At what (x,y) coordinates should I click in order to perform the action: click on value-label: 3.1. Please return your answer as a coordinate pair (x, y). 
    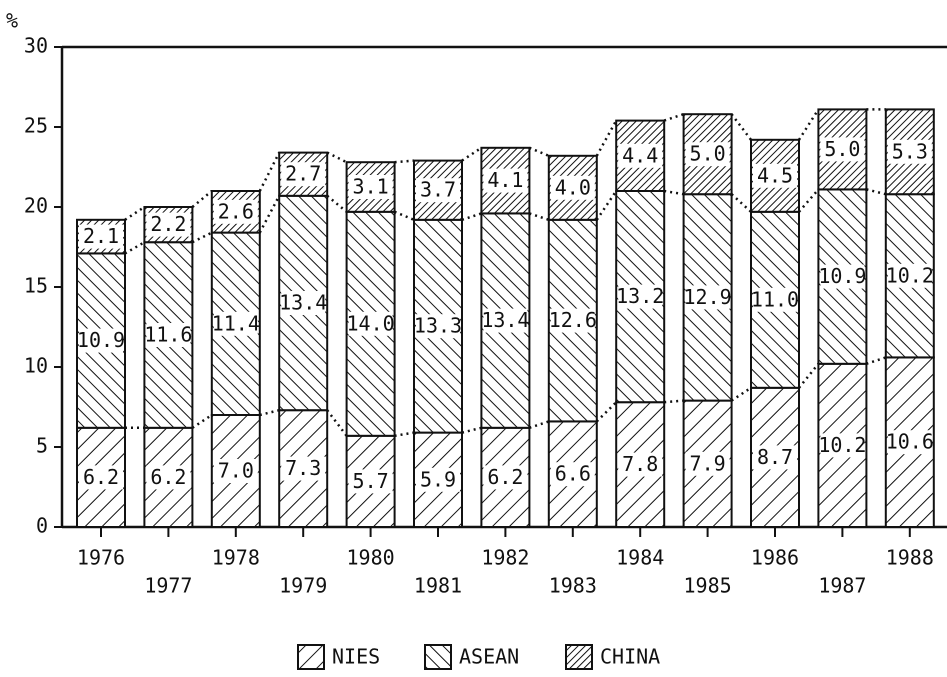
    Looking at the image, I should click on (371, 187).